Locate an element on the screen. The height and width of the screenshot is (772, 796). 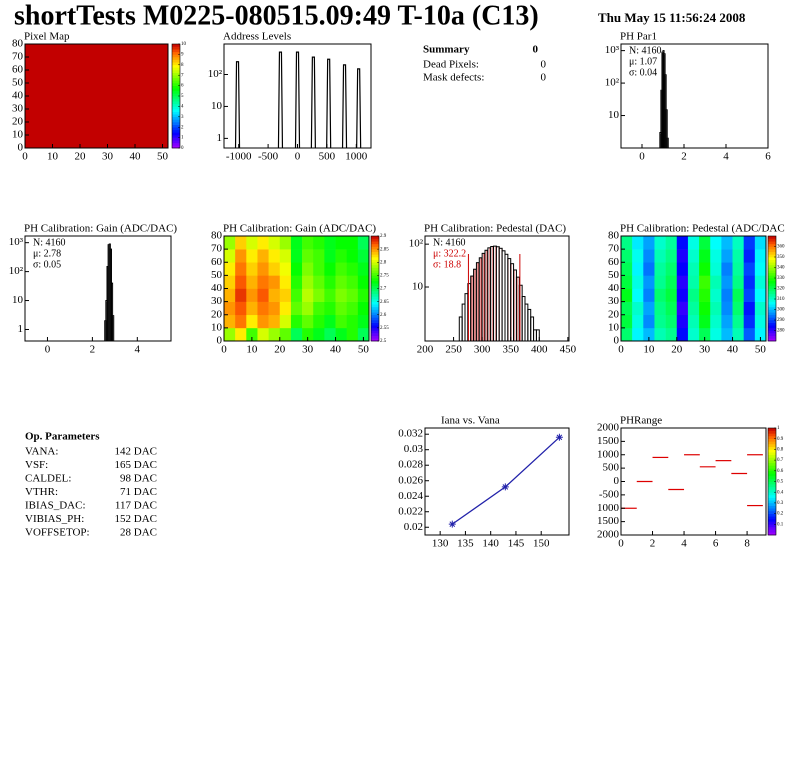
x-tick-label: 200 is located at coordinates (425, 350).